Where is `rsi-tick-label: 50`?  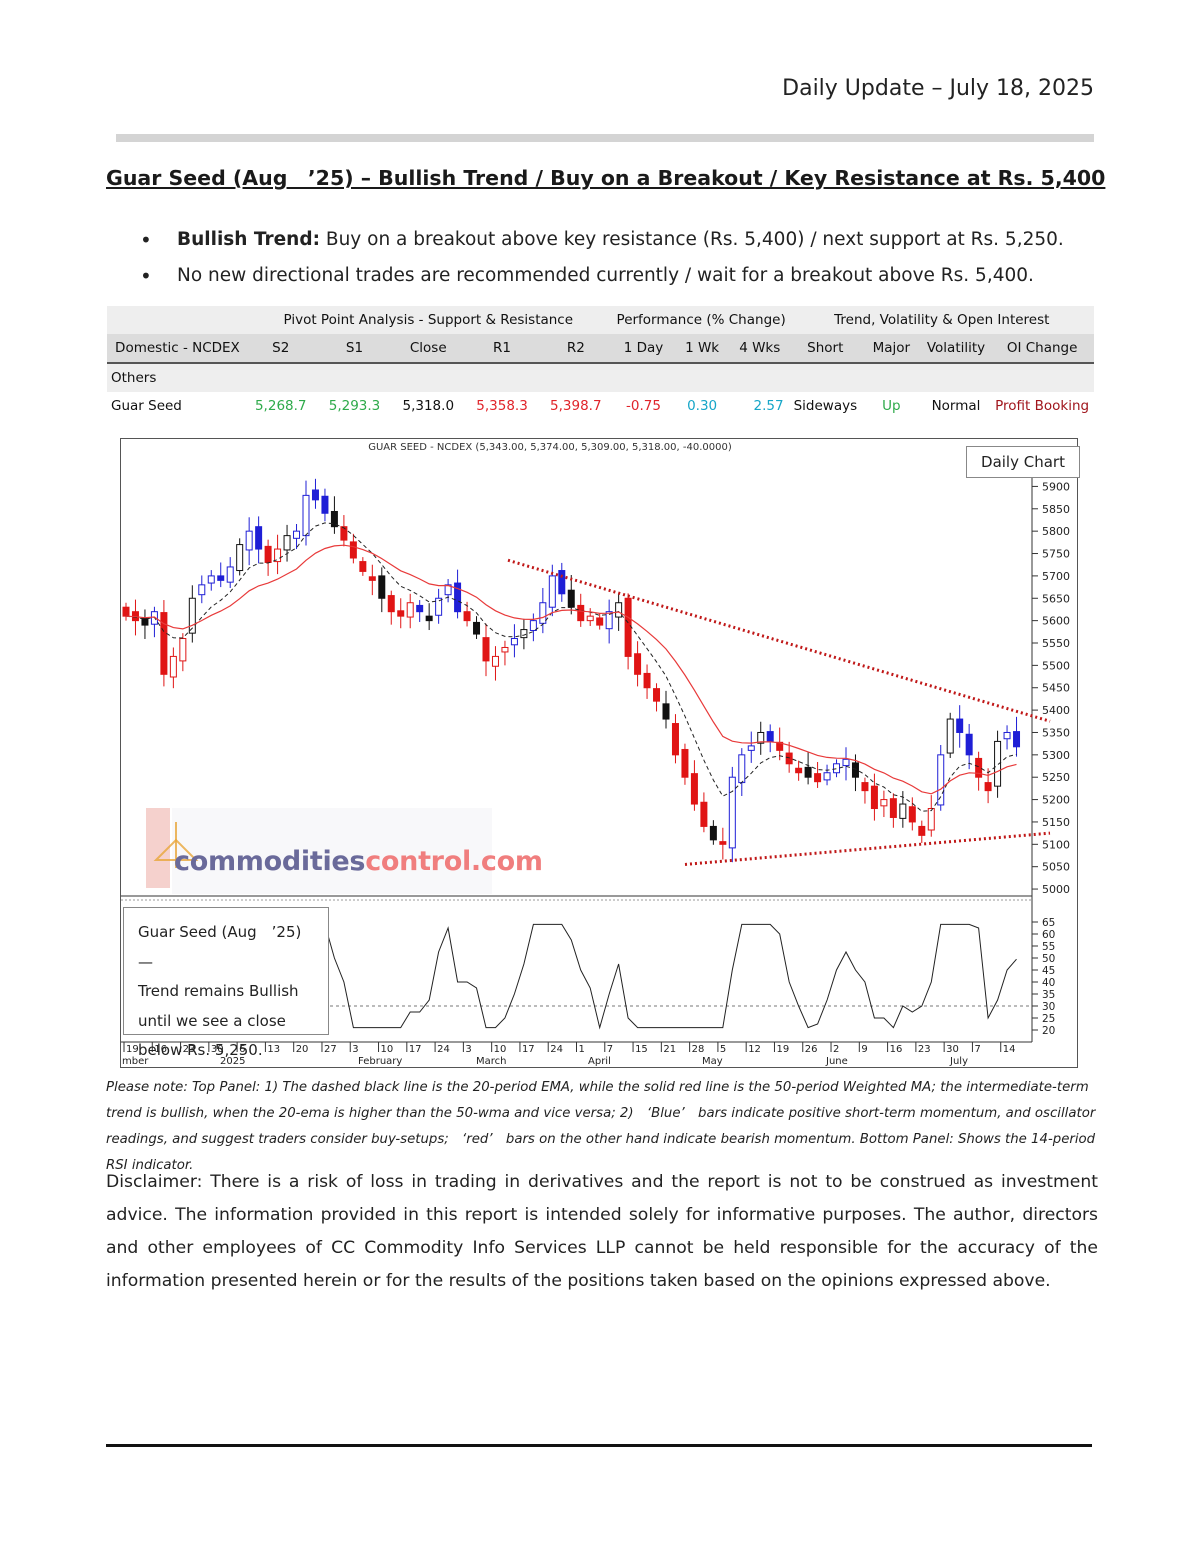
rsi-tick-label: 50 is located at coordinates (1048, 959).